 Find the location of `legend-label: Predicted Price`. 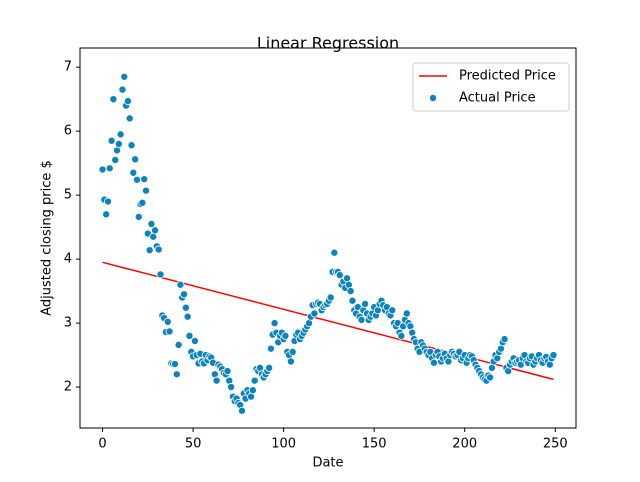

legend-label: Predicted Price is located at coordinates (507, 76).